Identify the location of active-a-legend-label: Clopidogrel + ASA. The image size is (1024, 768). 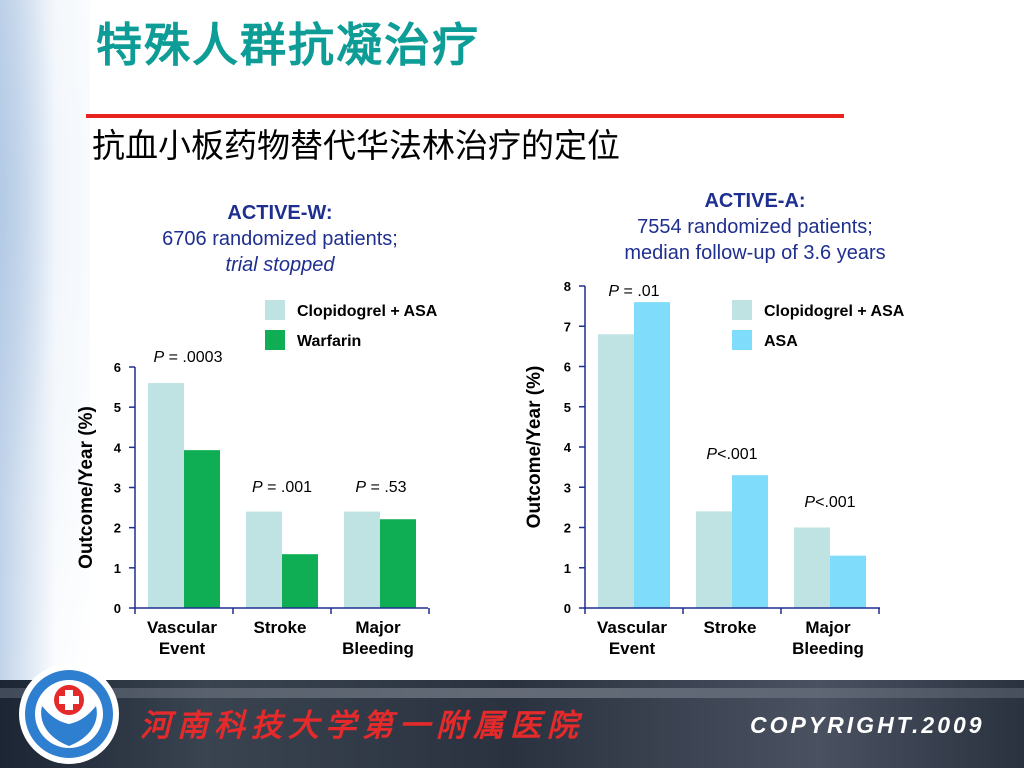
(834, 311).